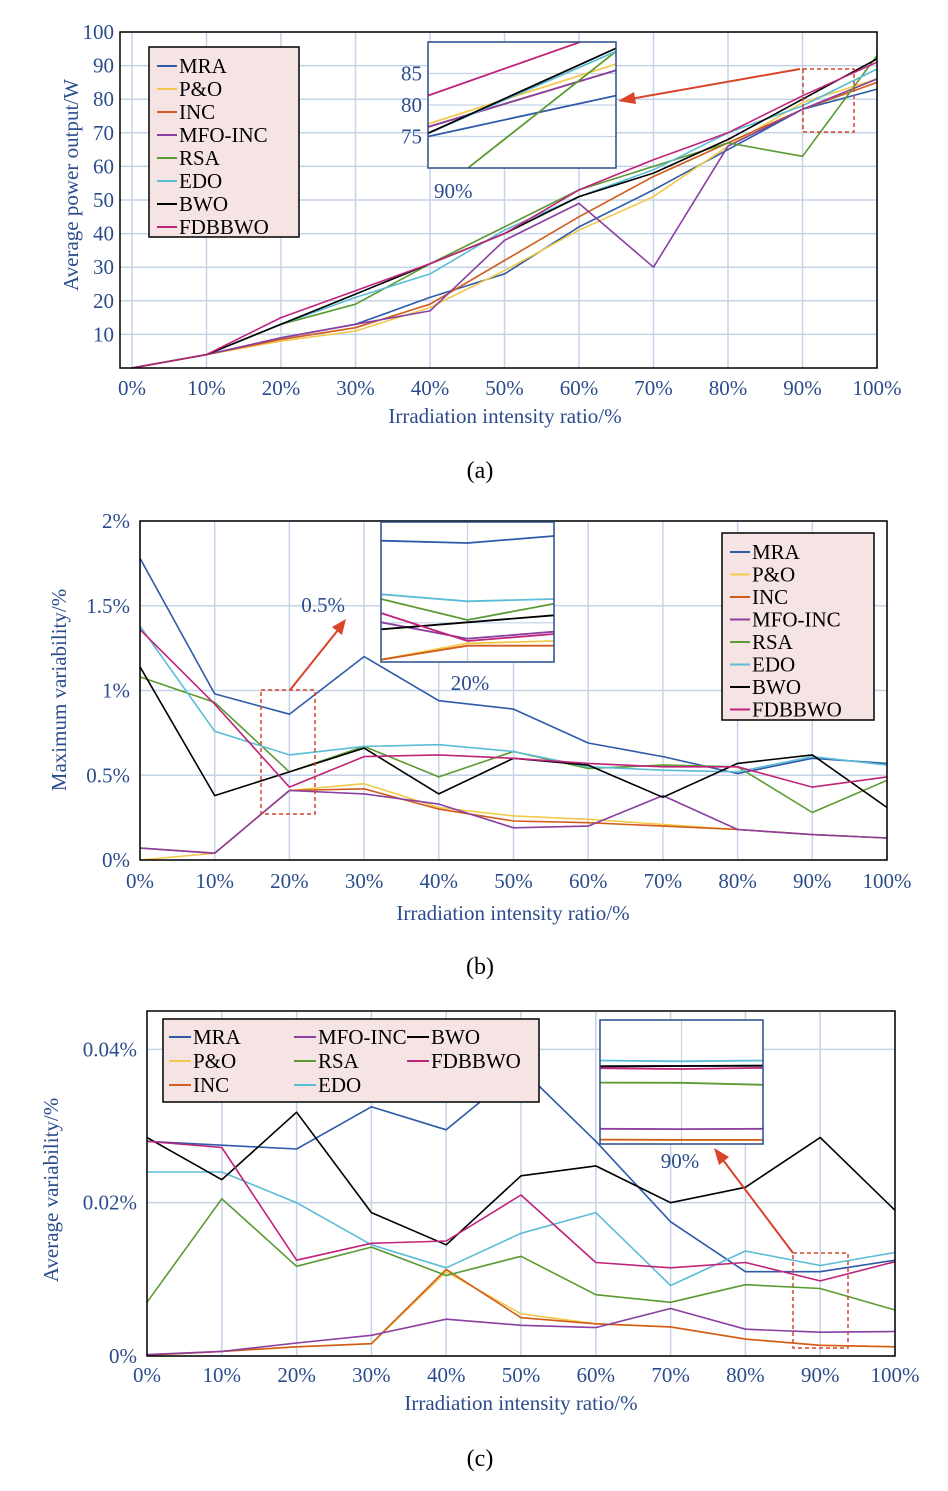  What do you see at coordinates (521, 1331) in the screenshot?
I see `series-line-mfo-inc` at bounding box center [521, 1331].